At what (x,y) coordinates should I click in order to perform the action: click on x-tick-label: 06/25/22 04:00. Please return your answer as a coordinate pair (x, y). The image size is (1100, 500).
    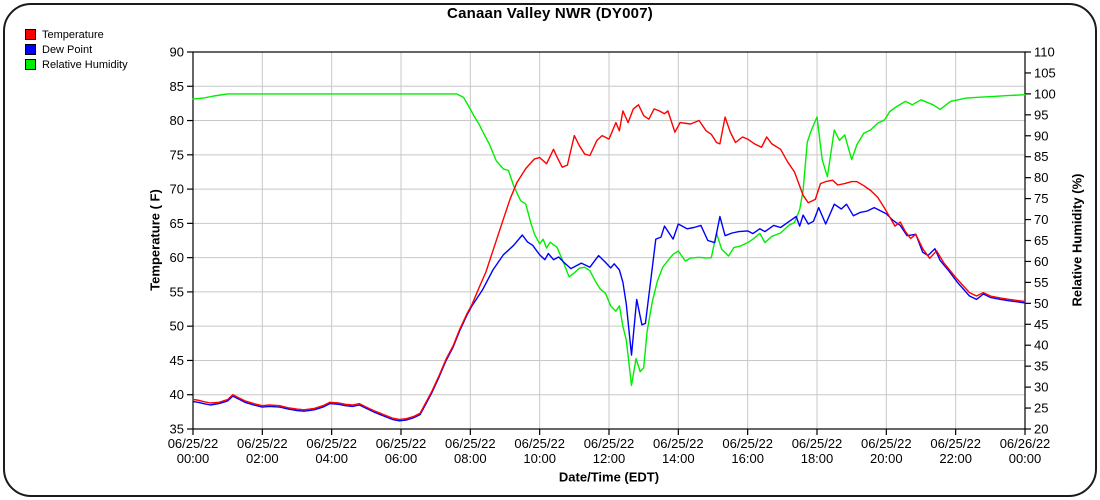
    Looking at the image, I should click on (331, 451).